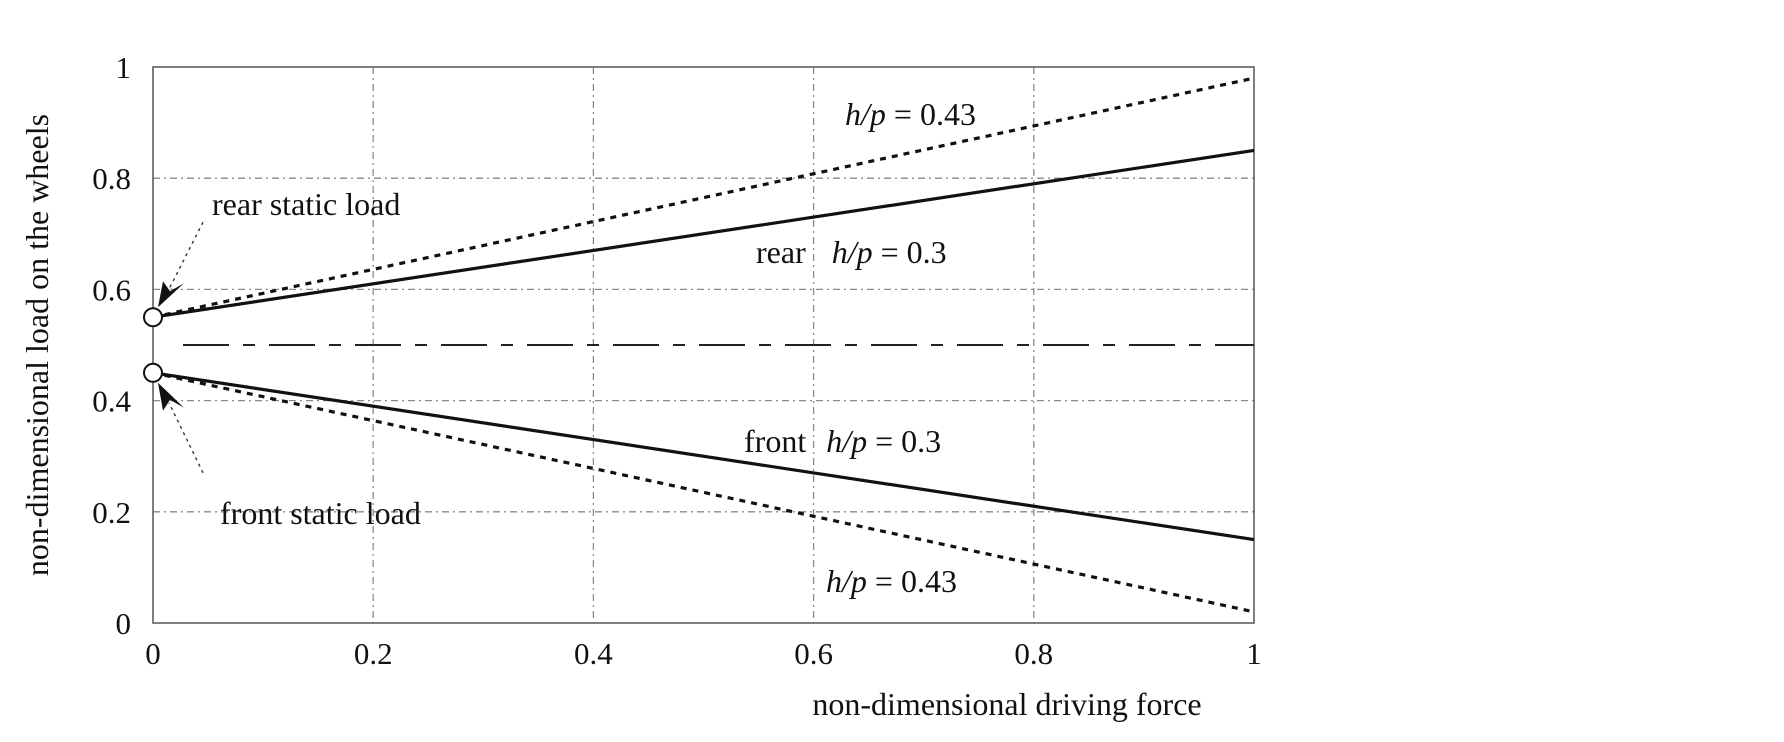 This screenshot has height=742, width=1784. I want to click on static-load-markers, so click(173, 347).